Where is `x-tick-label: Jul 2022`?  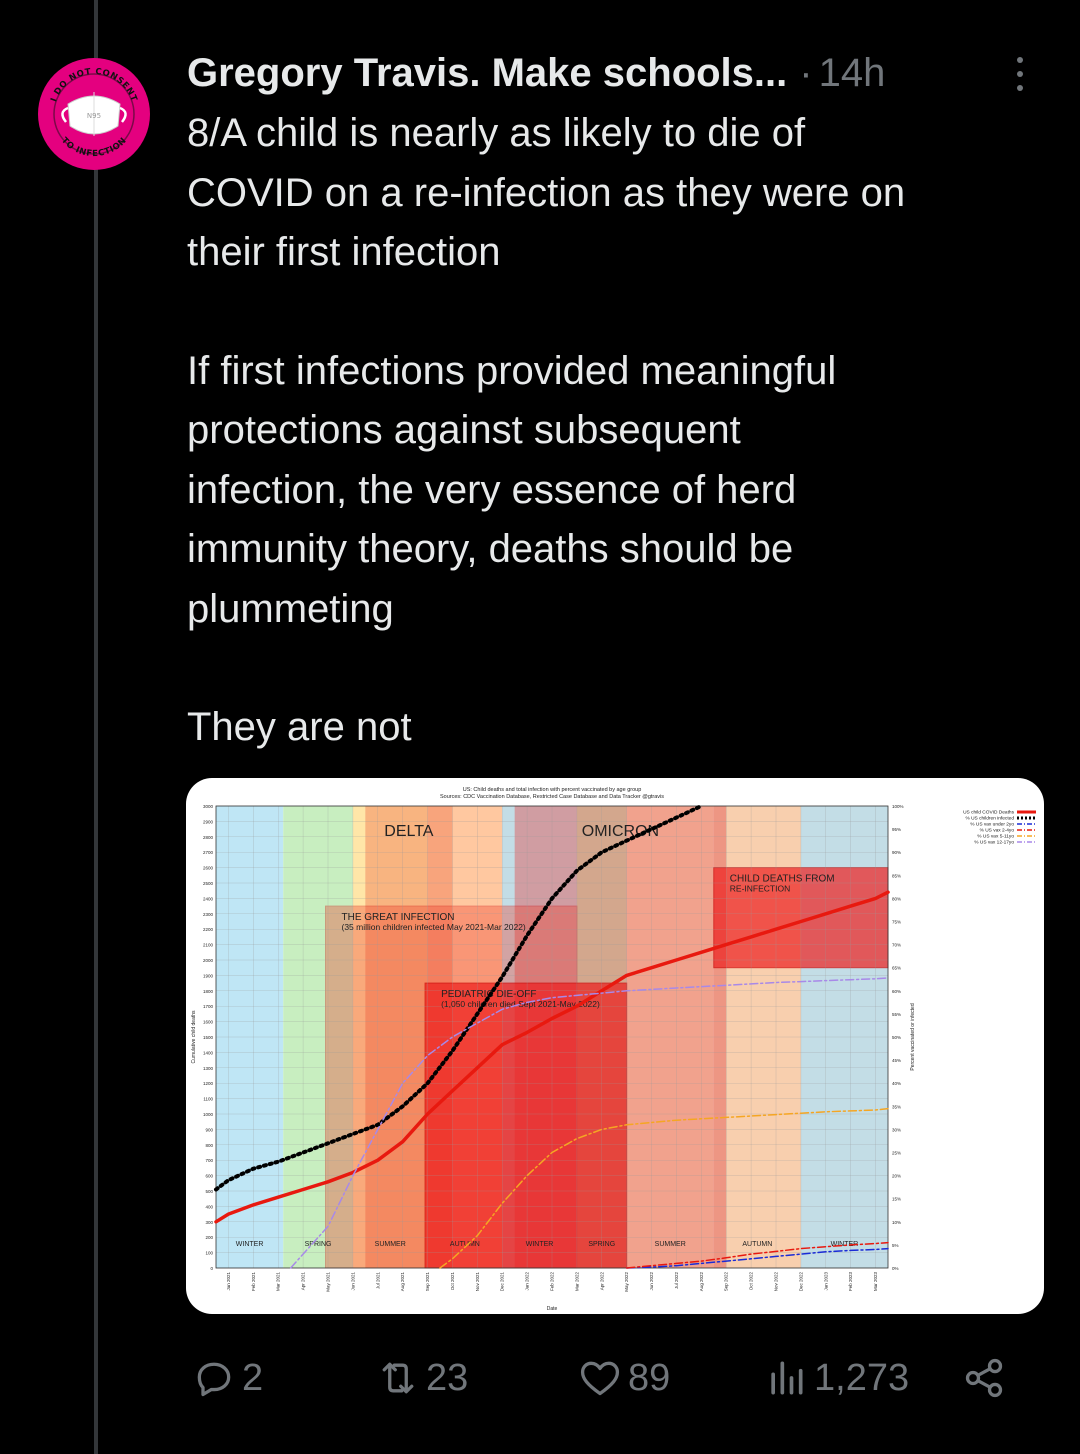 x-tick-label: Jul 2022 is located at coordinates (676, 1281).